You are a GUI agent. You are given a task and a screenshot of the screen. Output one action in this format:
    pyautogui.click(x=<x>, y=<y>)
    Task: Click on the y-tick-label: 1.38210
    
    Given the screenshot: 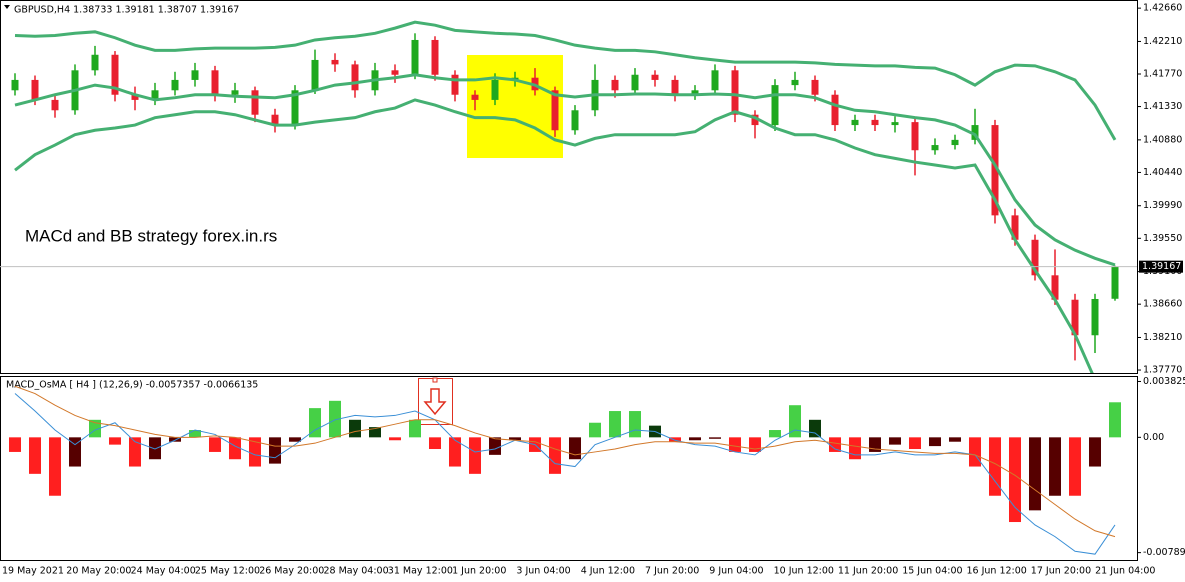 What is the action you would take?
    pyautogui.click(x=1162, y=337)
    